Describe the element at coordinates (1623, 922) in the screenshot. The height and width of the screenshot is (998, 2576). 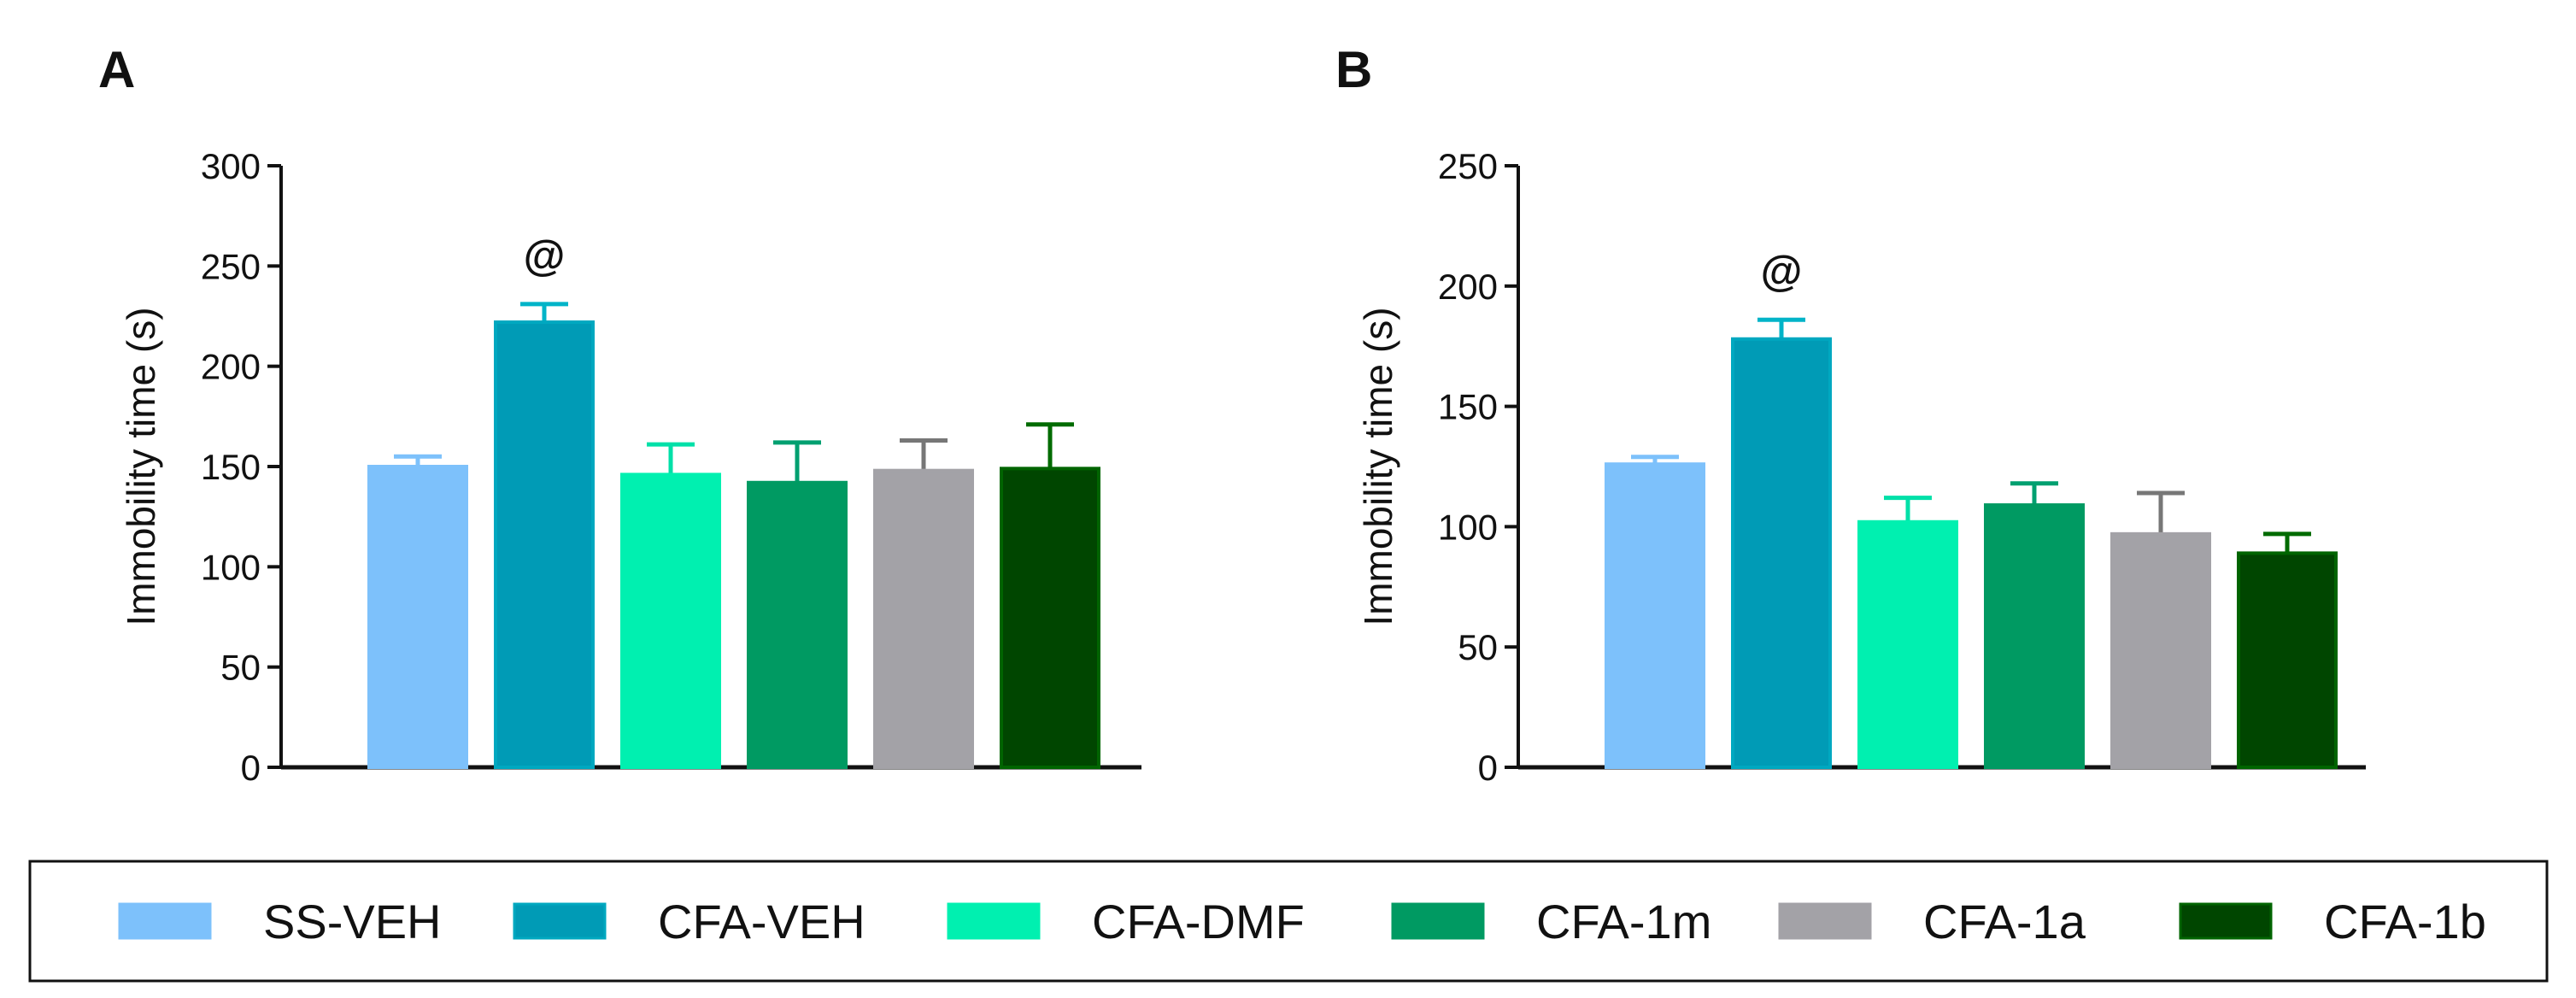
I see `legend-label: CFA-1m` at that location.